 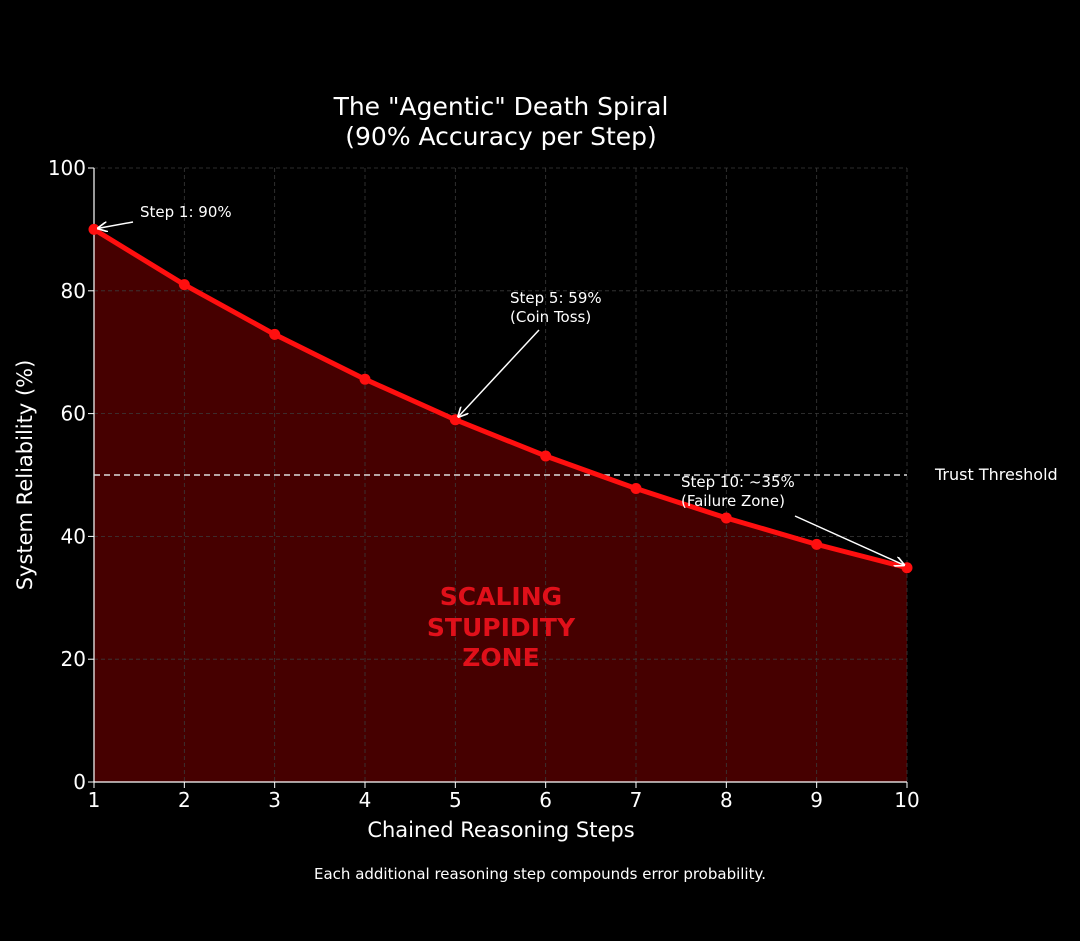 I want to click on chart-title-line-2: (90% Accuracy per Step), so click(x=501, y=136).